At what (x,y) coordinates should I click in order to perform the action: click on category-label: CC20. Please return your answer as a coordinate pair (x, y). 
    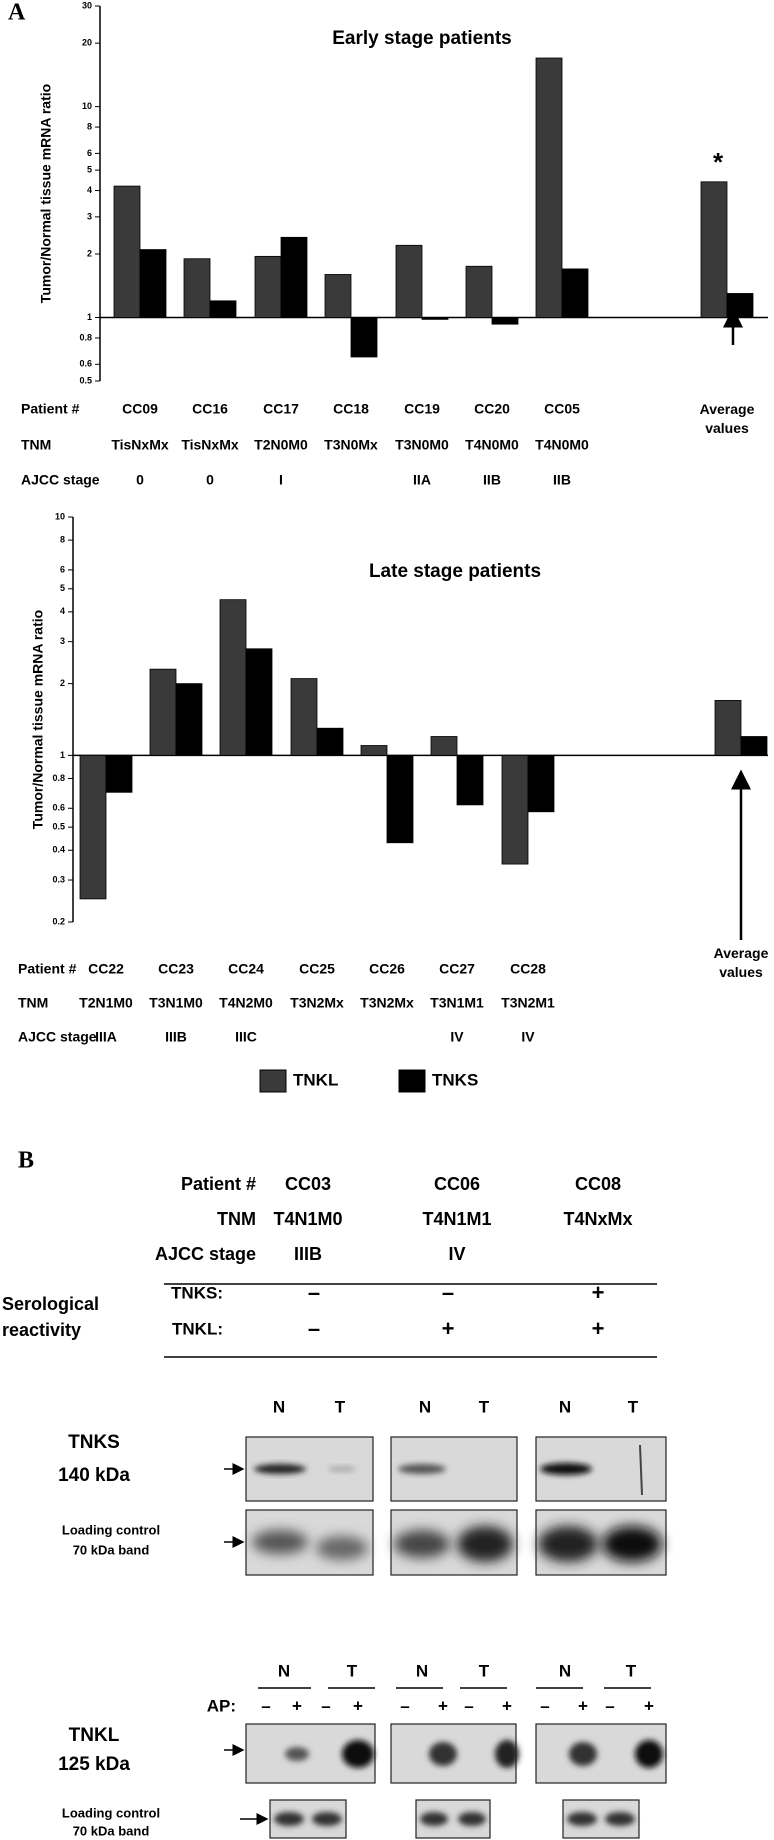
    Looking at the image, I should click on (492, 409).